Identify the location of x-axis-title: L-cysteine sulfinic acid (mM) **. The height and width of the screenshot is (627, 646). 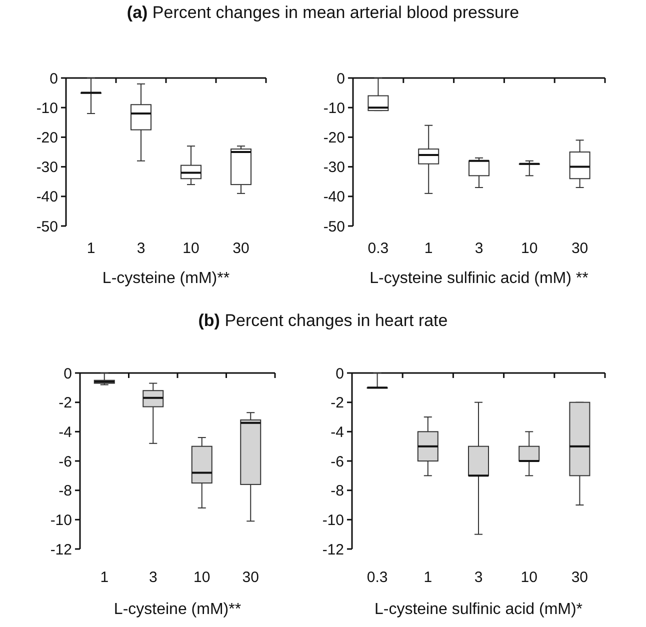
(479, 278).